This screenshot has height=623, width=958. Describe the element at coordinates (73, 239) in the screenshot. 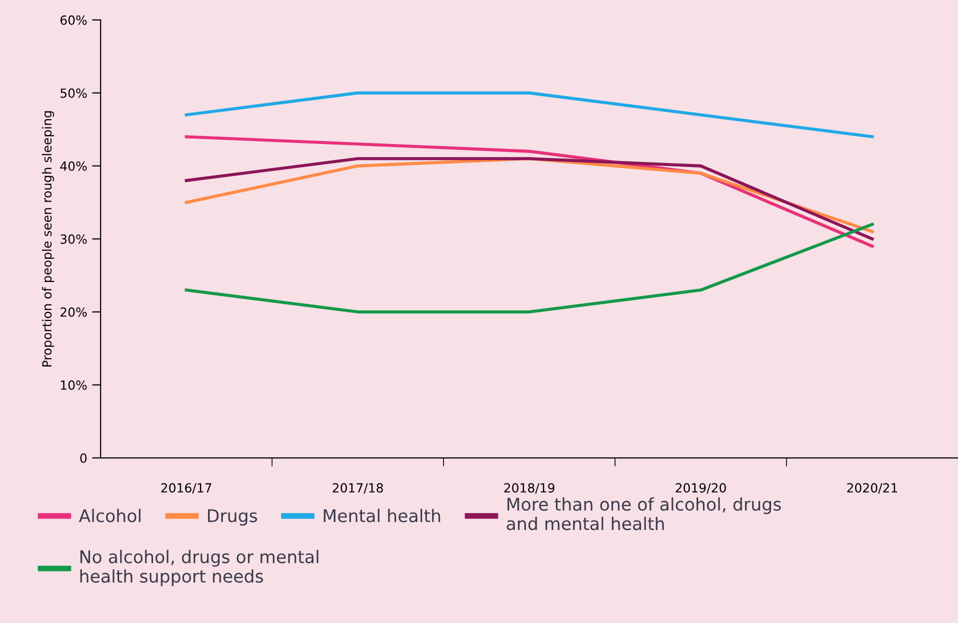

I see `y-tick-label: 30%` at that location.